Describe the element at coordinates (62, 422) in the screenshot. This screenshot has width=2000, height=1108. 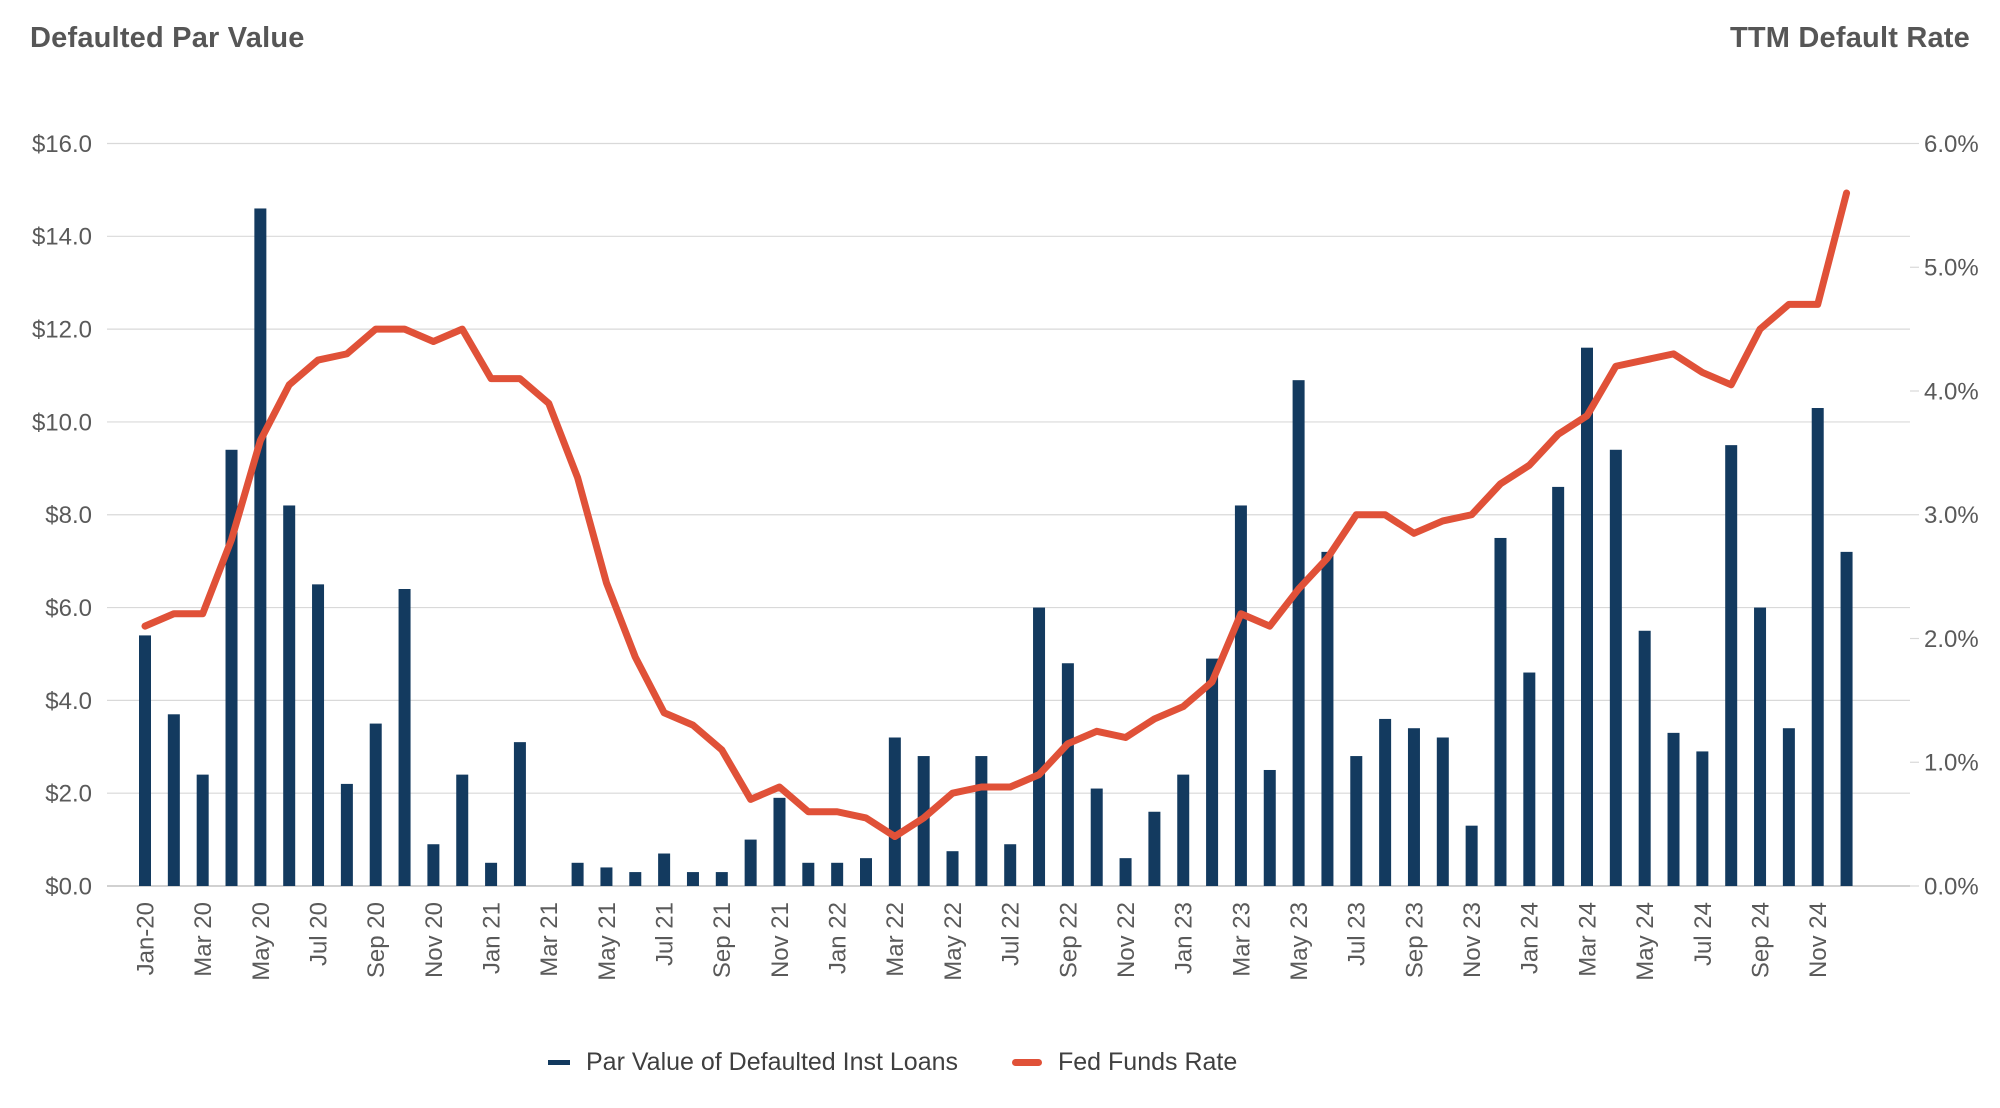
I see `left-axis-tick-label: $10.0` at that location.